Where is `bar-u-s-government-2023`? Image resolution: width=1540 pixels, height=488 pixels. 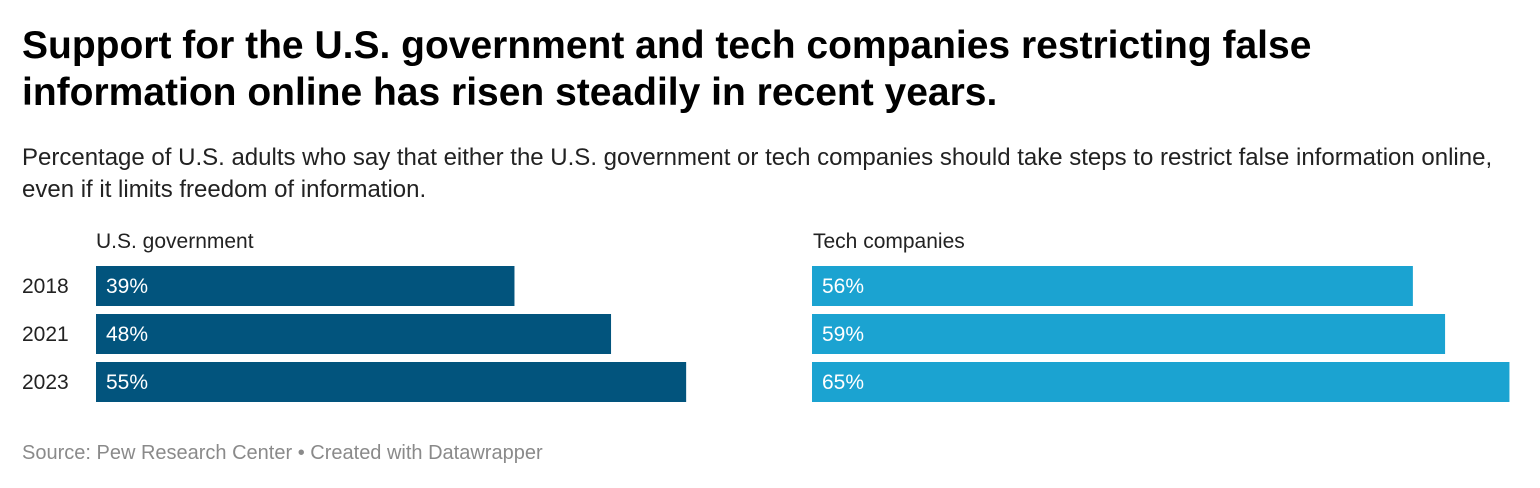
bar-u-s-government-2023 is located at coordinates (391, 382).